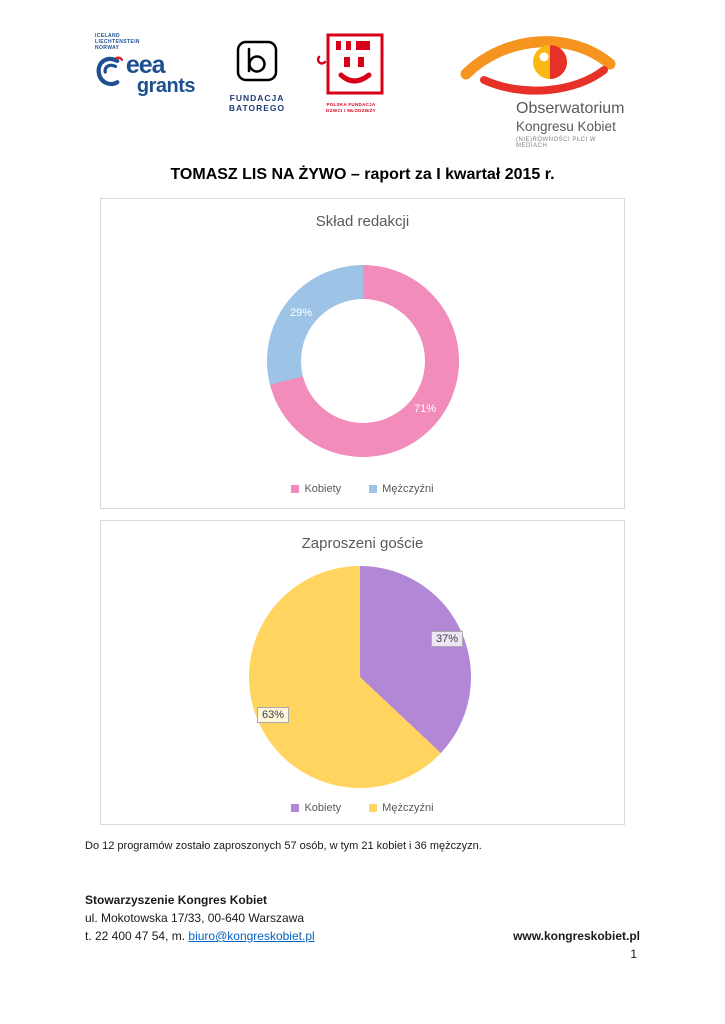  I want to click on chart1-legend-label-kobiety: Kobiety, so click(323, 489).